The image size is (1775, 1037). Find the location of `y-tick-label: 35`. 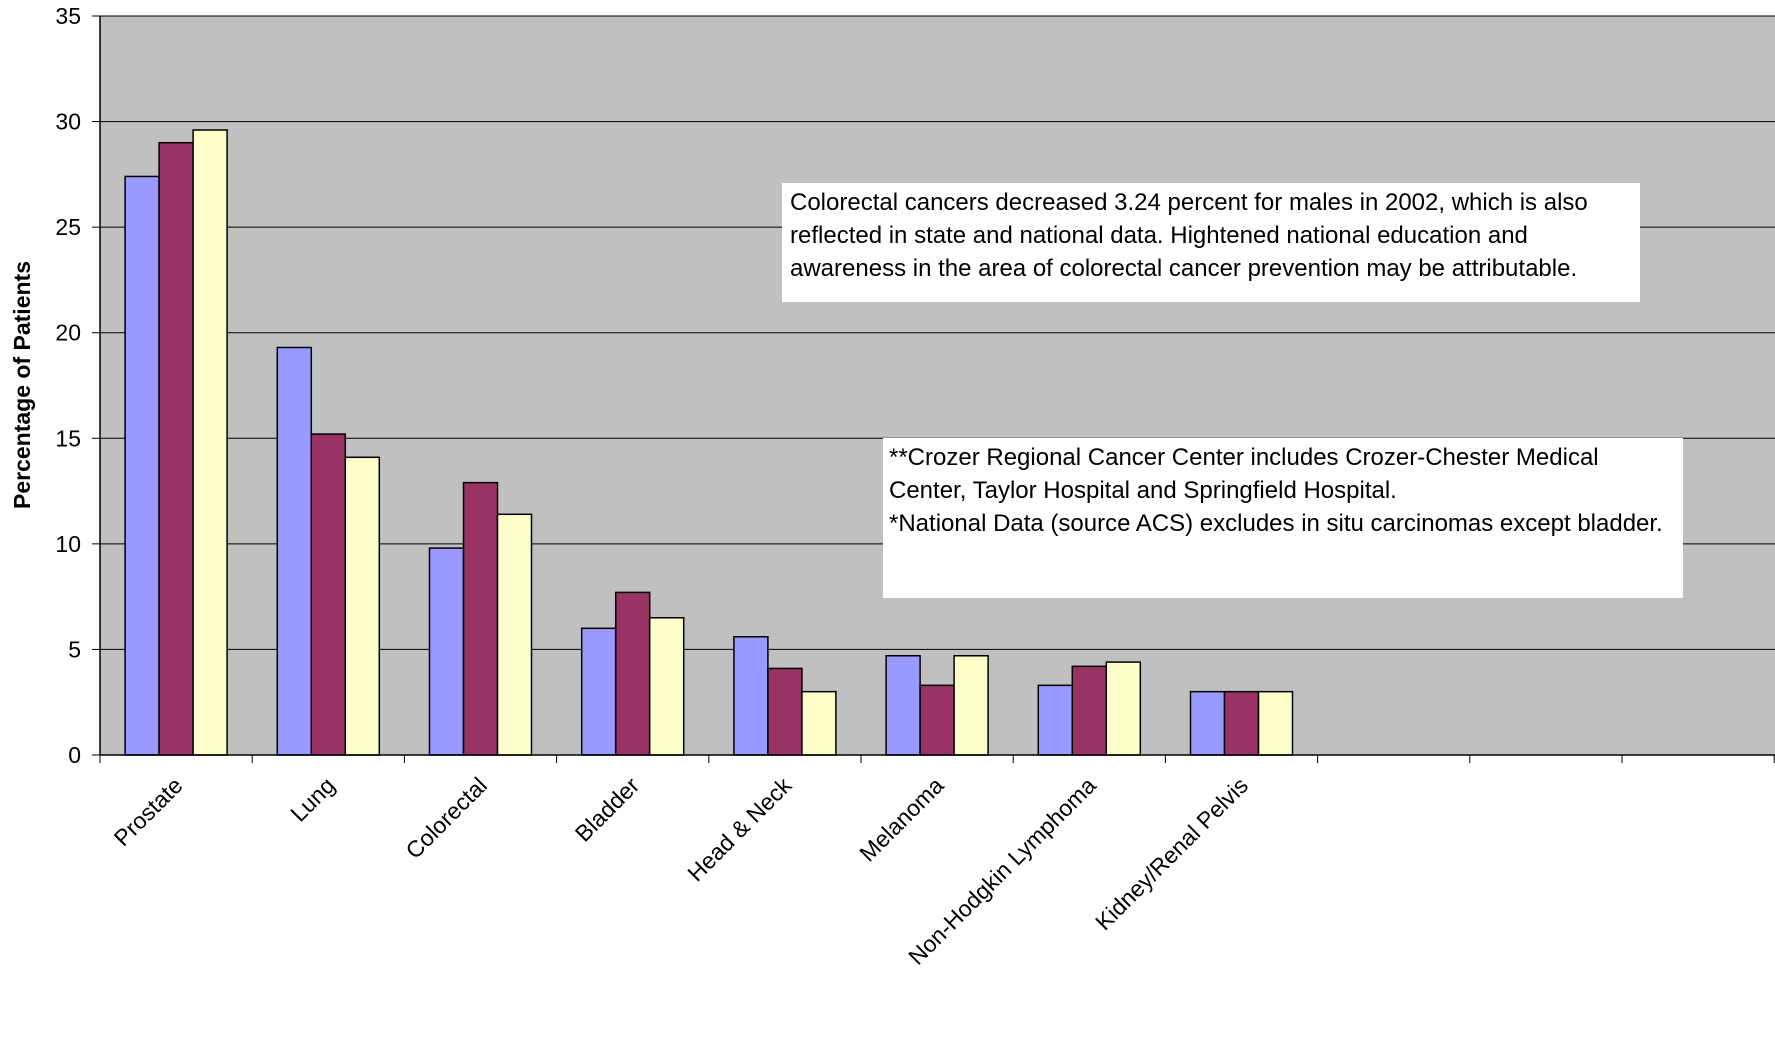

y-tick-label: 35 is located at coordinates (68, 16).